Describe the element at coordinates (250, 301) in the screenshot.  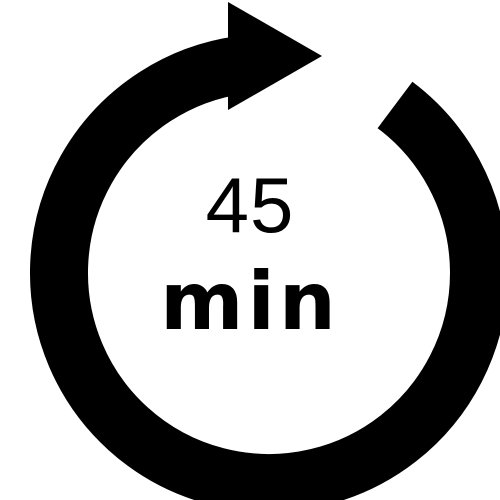
I see `duration-unit: min` at that location.